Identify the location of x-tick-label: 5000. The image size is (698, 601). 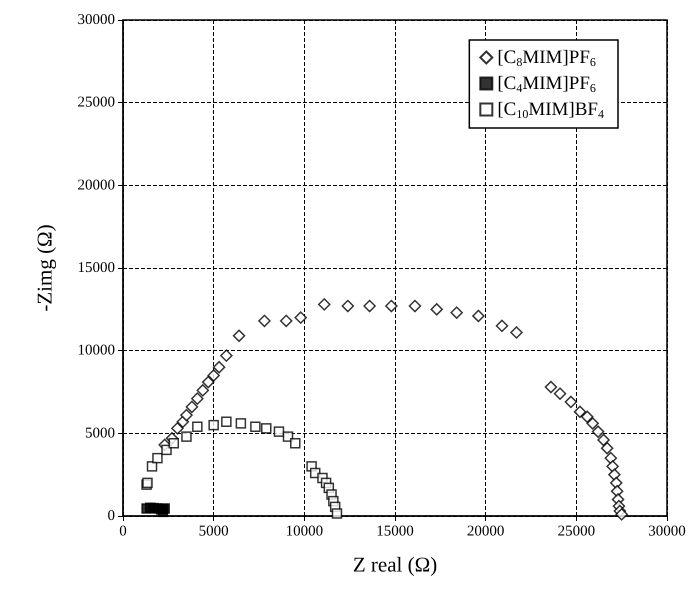
(213, 532).